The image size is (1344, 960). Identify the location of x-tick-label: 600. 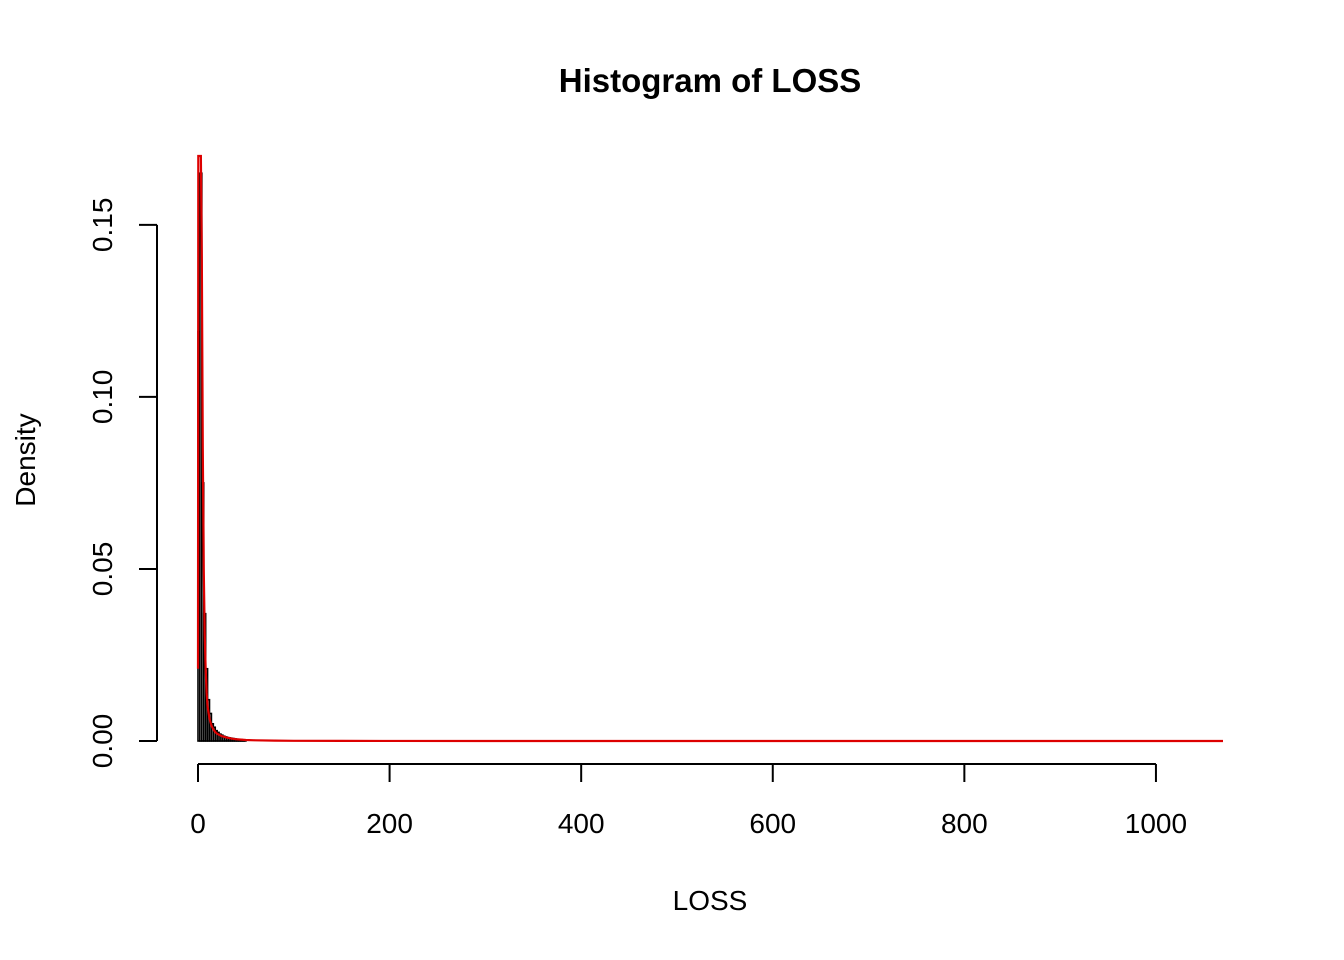
(772, 823).